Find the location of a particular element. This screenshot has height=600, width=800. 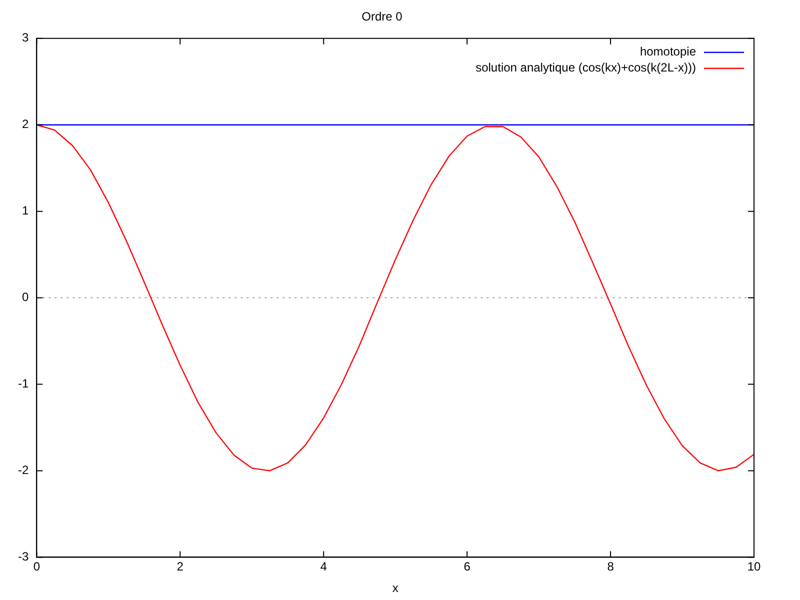

legend-label: homotopie is located at coordinates (668, 51).